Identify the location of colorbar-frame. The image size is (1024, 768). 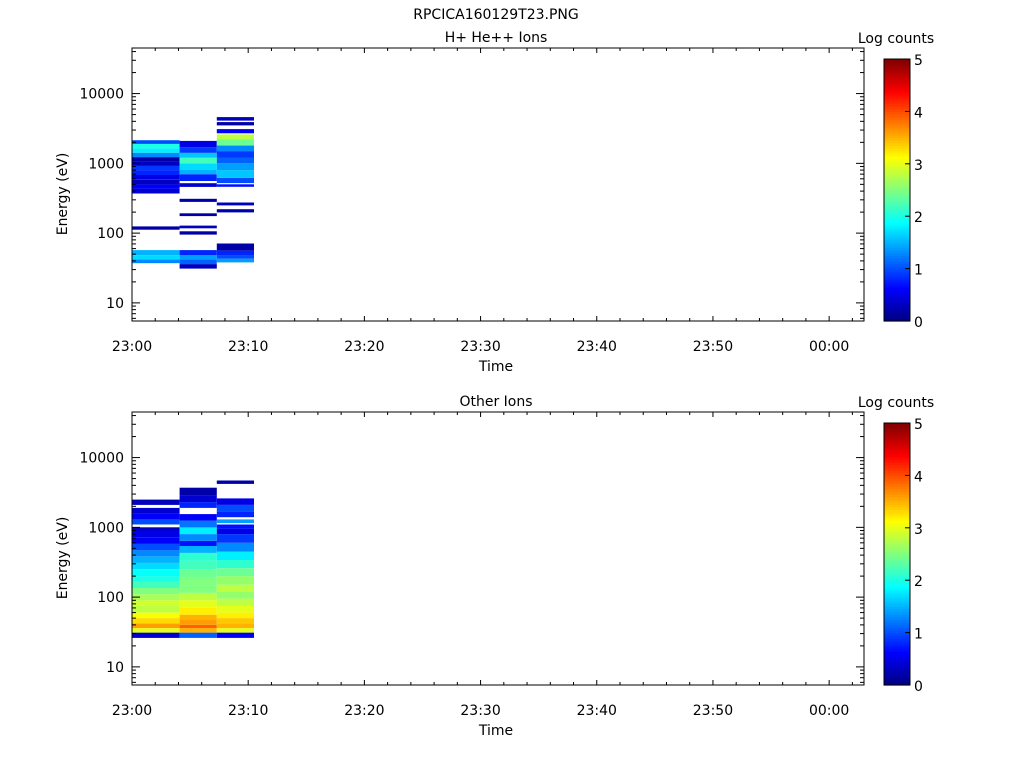
(897, 190).